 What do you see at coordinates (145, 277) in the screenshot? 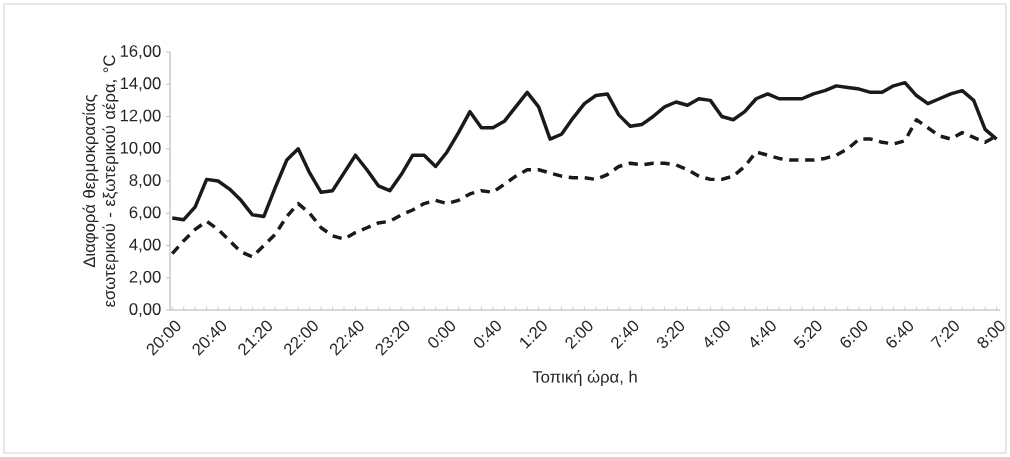
I see `y-tick-label: 2,00` at bounding box center [145, 277].